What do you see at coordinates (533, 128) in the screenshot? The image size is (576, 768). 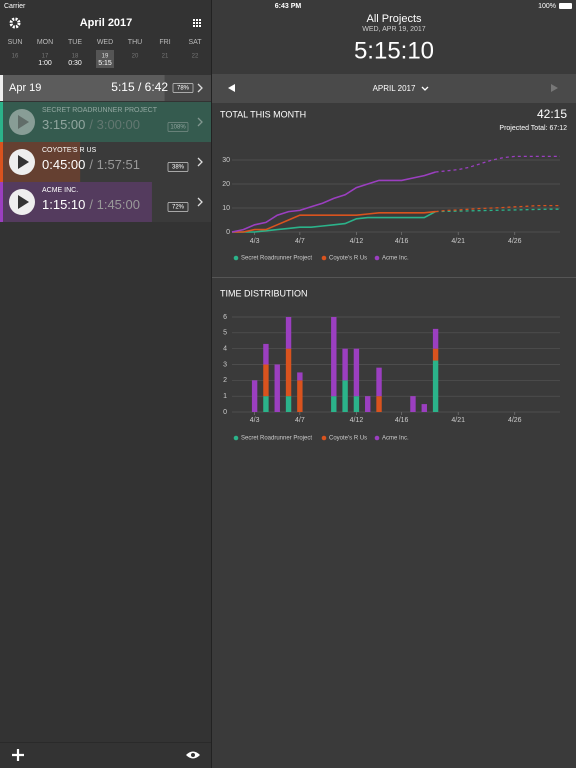 I see `chart-subtitle: Projected Total: 67:12` at bounding box center [533, 128].